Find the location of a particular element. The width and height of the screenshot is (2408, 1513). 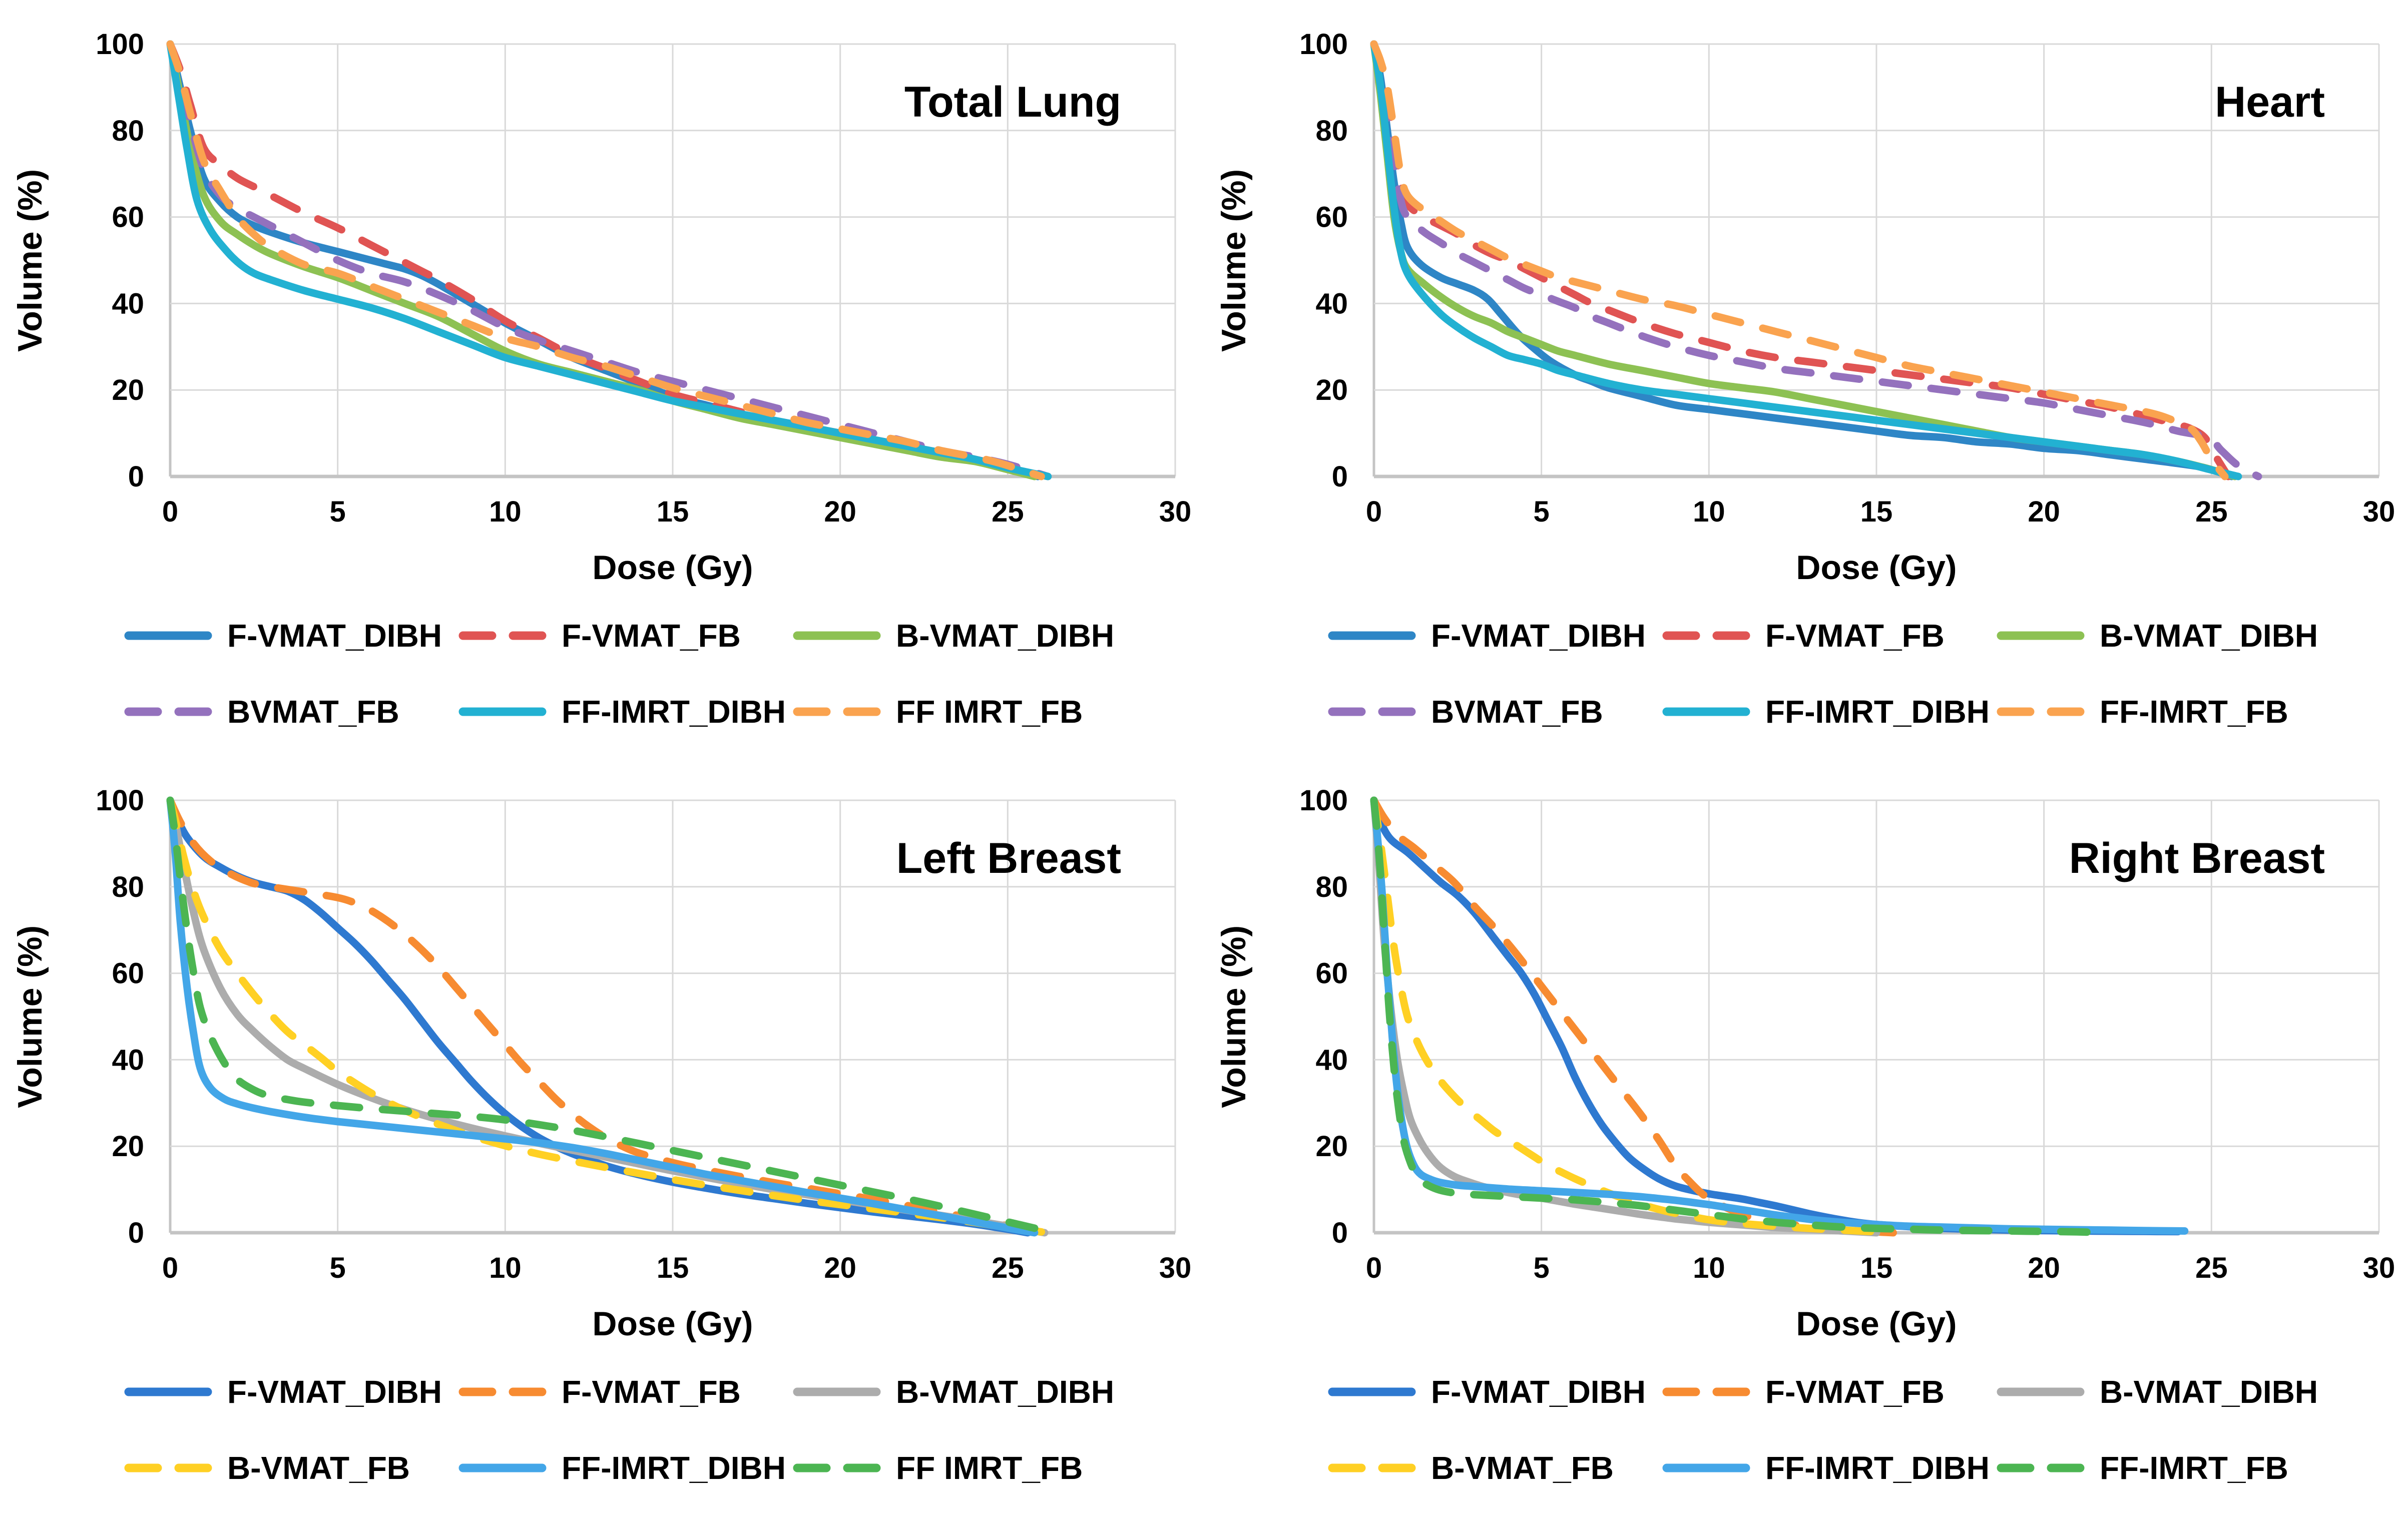

legend-label: B-VMAT_FB is located at coordinates (318, 1468).